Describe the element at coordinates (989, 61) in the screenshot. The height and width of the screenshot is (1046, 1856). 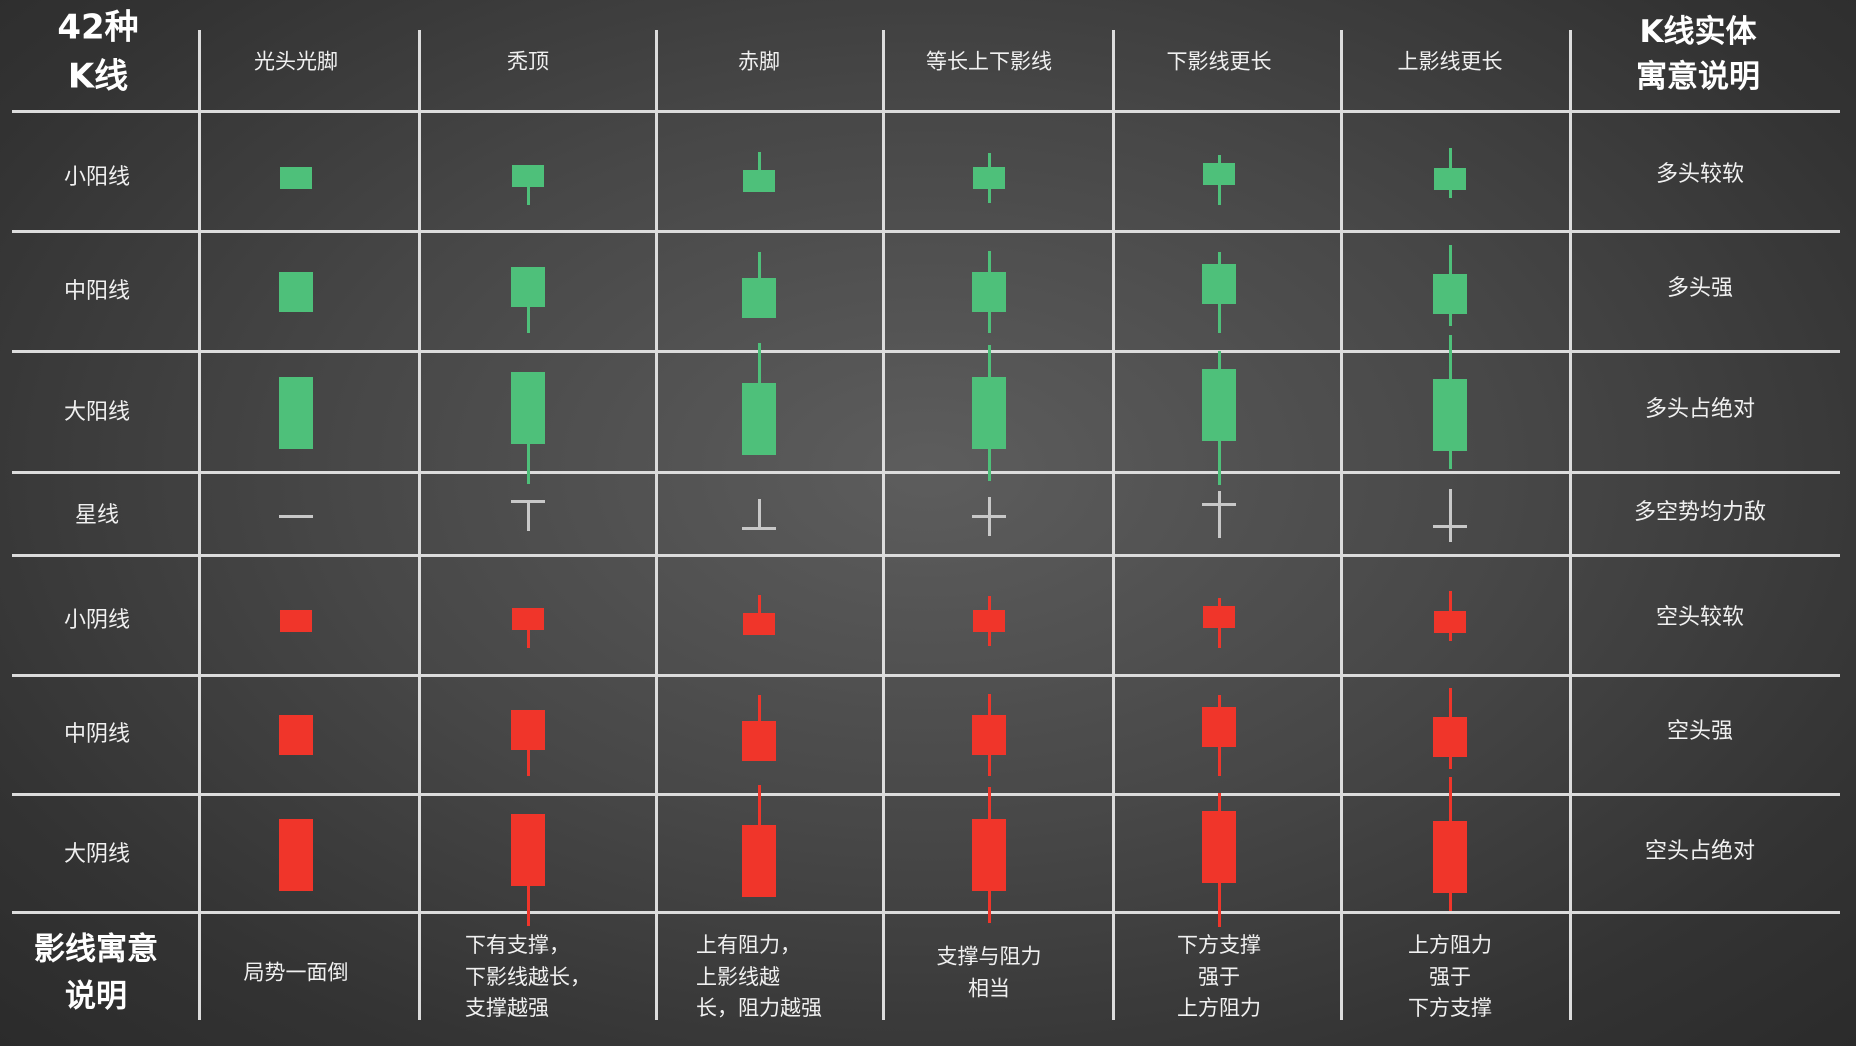
I see `column-header: 等长上下影线` at that location.